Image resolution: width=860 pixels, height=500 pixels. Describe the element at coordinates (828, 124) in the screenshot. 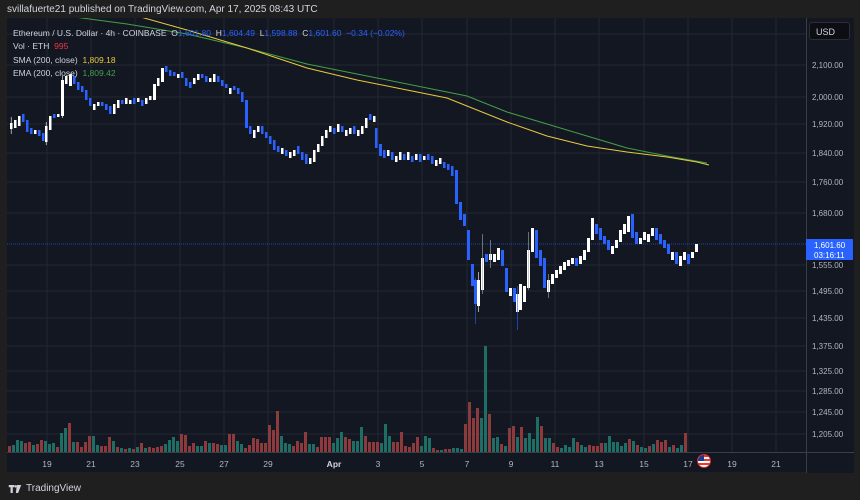

I see `price-tick: 1,920.00` at that location.